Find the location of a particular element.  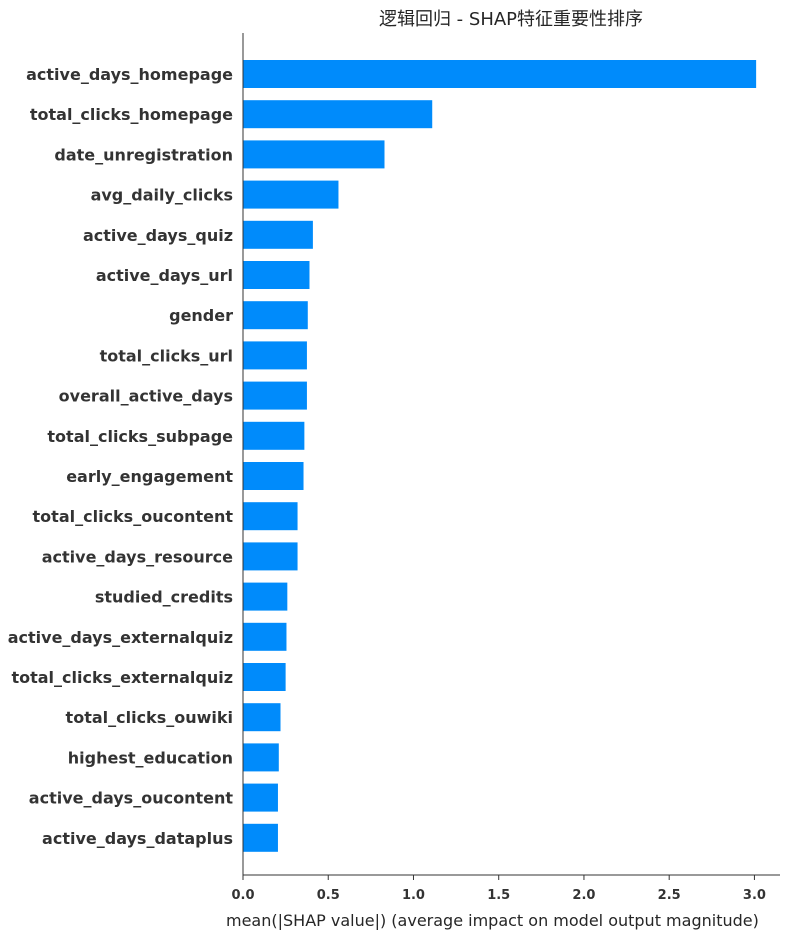

x-tick-label: 1.5 is located at coordinates (498, 895).